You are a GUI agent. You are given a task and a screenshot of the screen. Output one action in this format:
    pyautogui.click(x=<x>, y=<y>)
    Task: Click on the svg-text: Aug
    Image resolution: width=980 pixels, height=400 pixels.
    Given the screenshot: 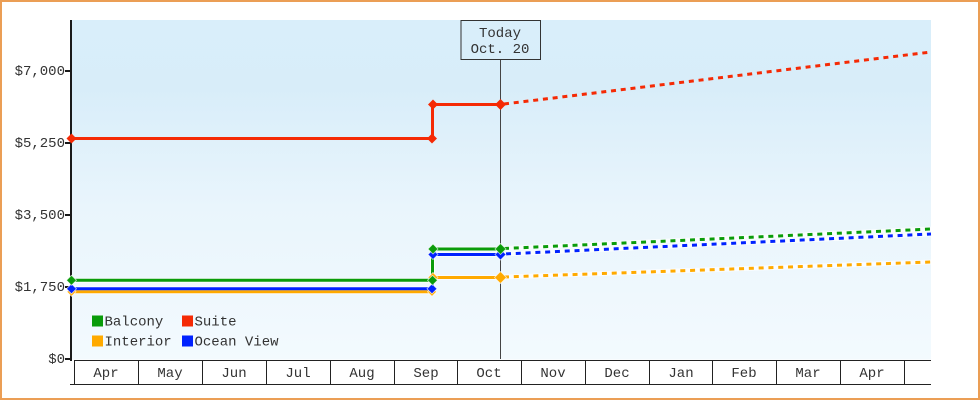 What is the action you would take?
    pyautogui.click(x=361, y=374)
    